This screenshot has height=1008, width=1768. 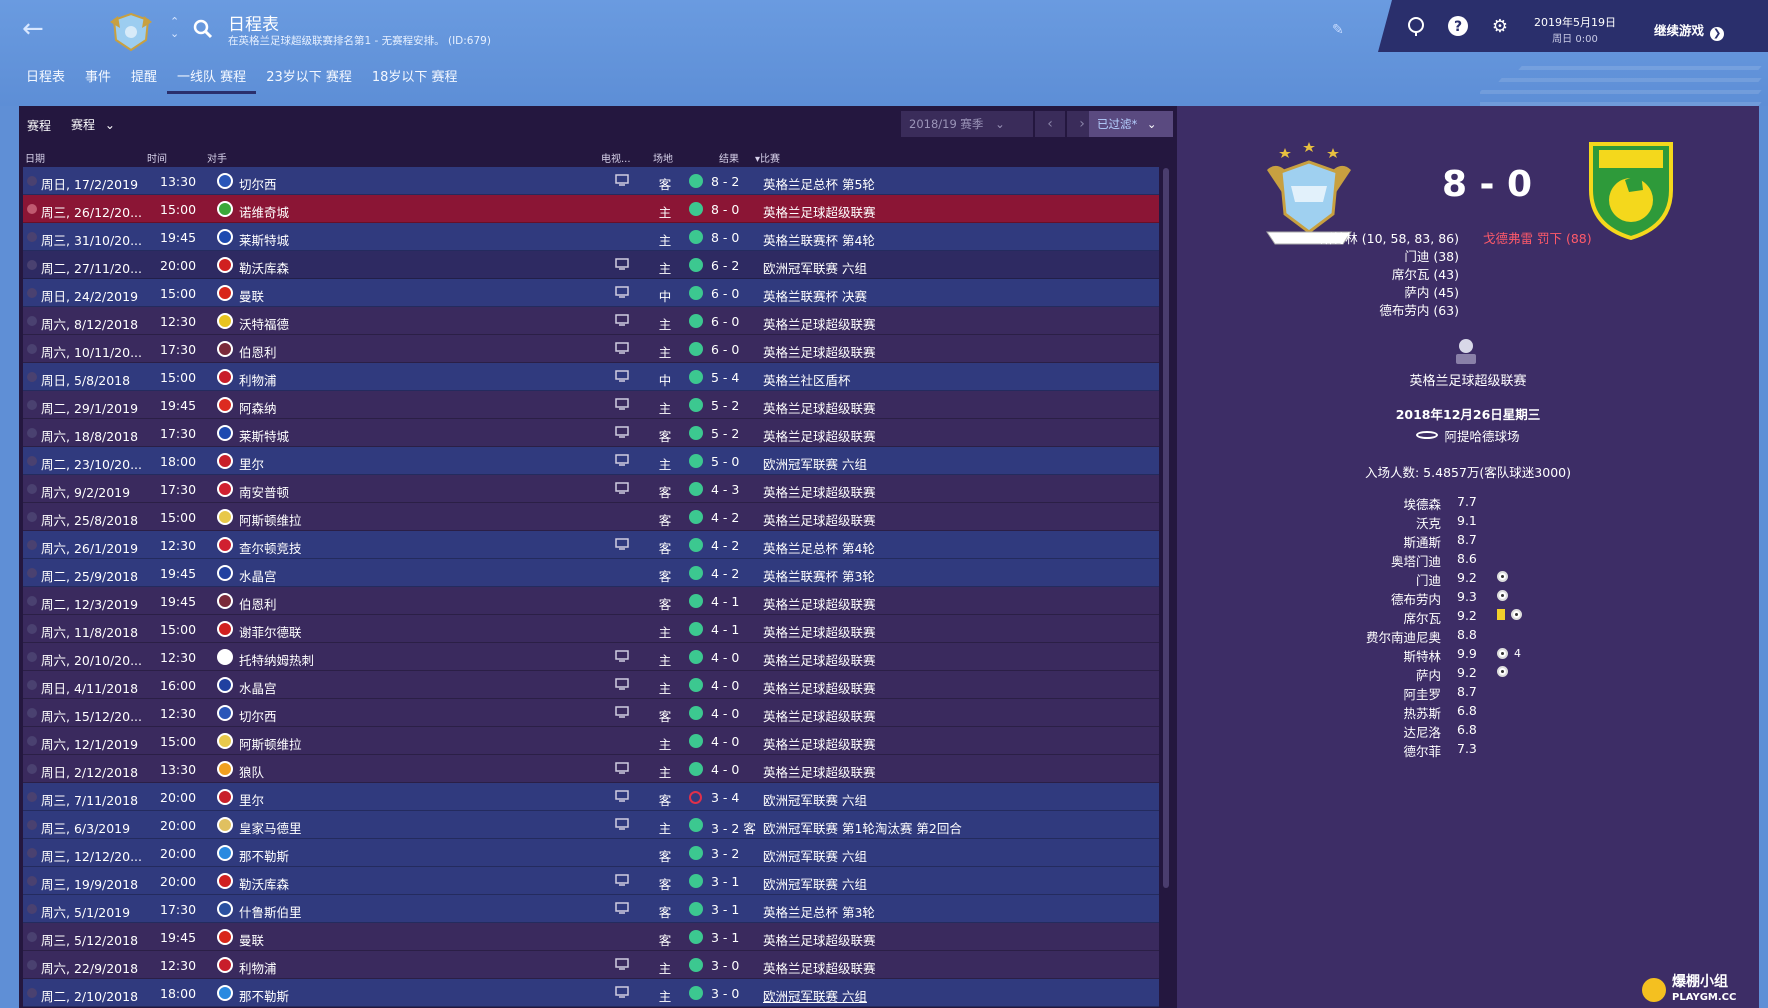 I want to click on fixture-row: 周二, 12/3/2019 19:45 伯恩利 客 4 - 1 英格兰足球超级联赛, so click(x=591, y=601).